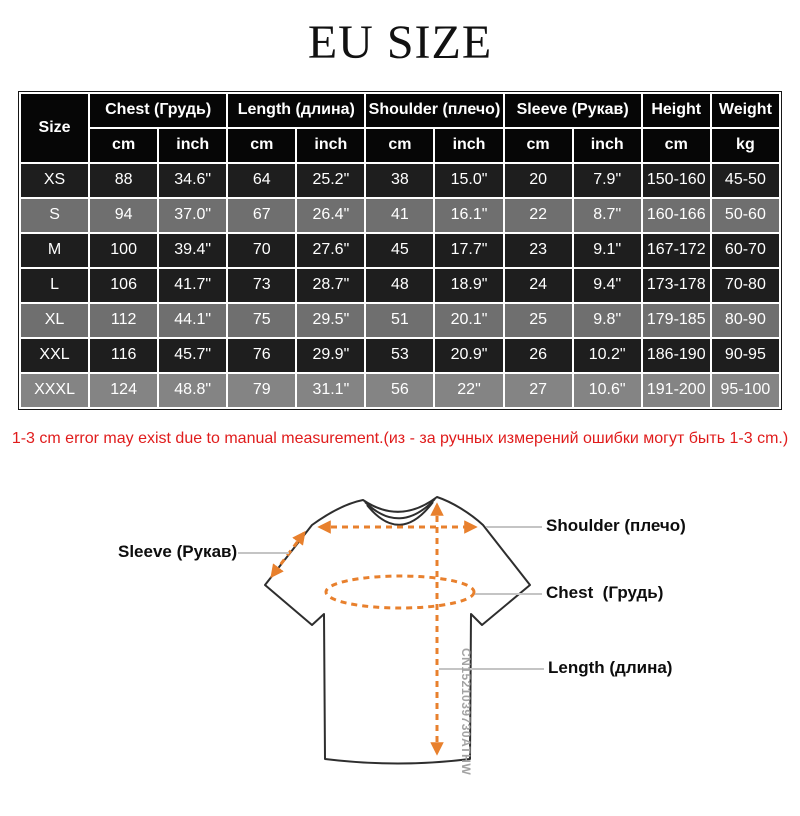  Describe the element at coordinates (605, 592) in the screenshot. I see `chest-label: Chest (Грудь)` at that location.